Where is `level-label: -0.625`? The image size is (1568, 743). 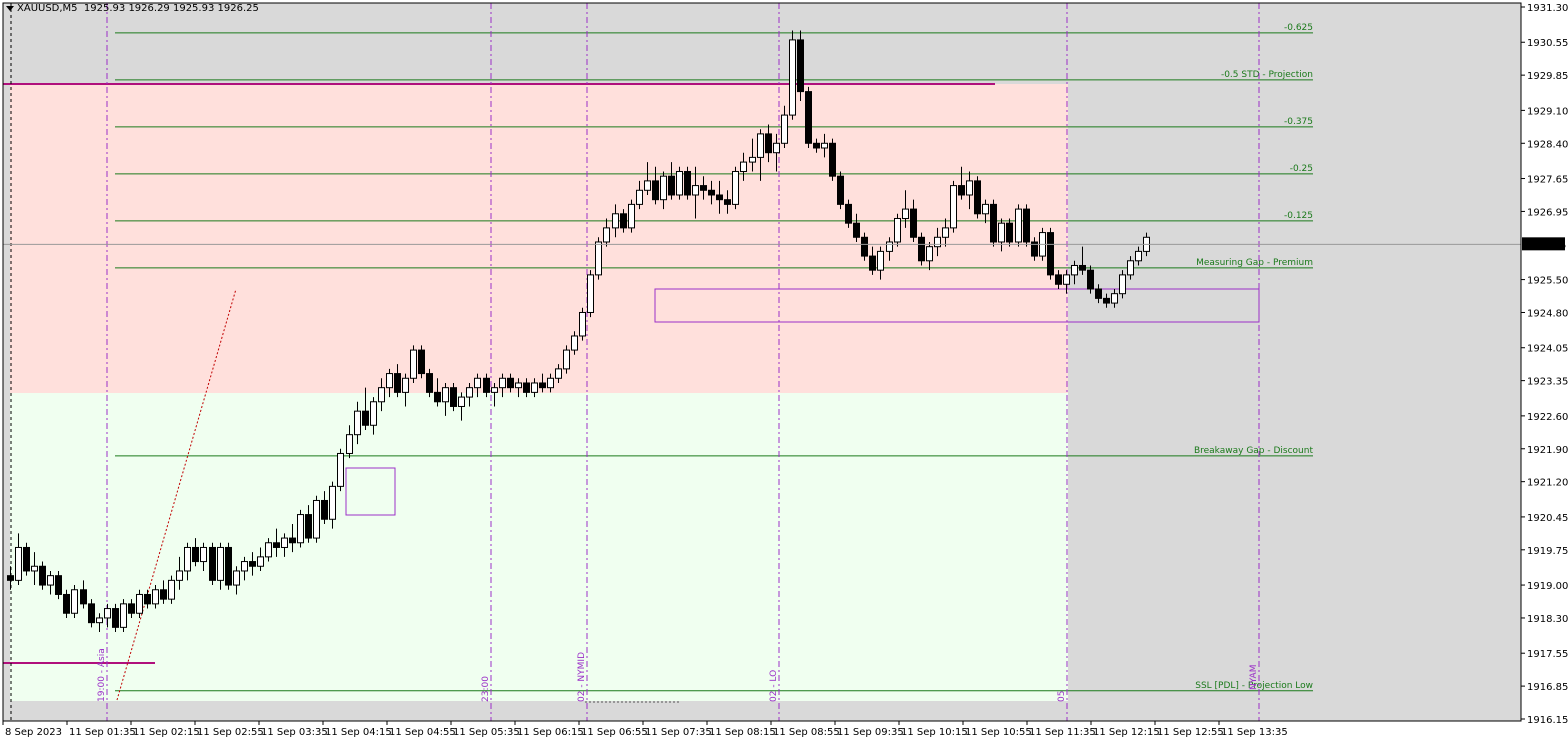 level-label: -0.625 is located at coordinates (1298, 28).